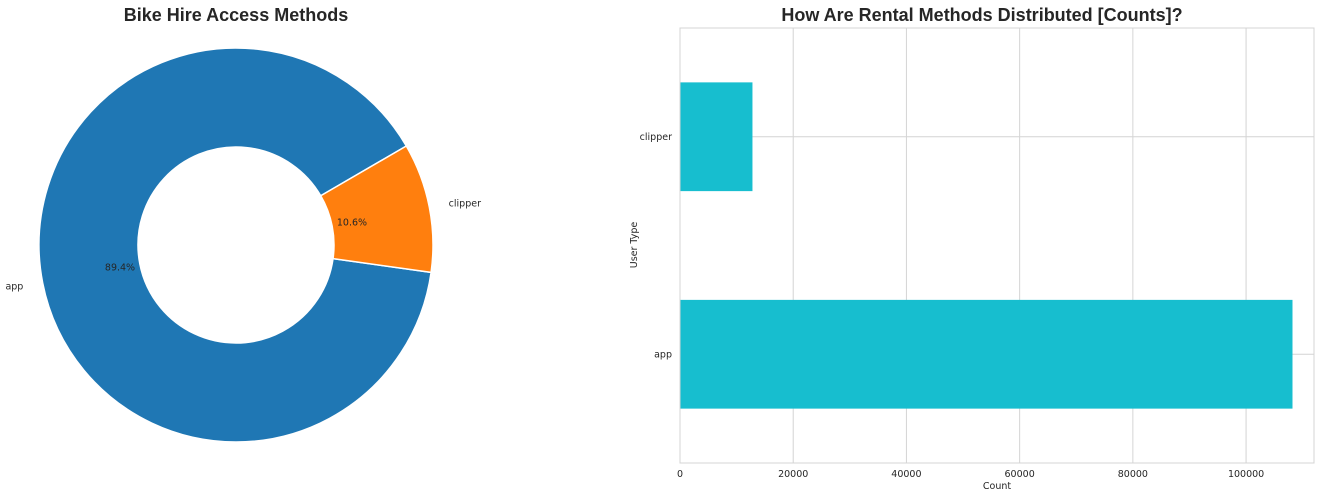 The image size is (1321, 498). Describe the element at coordinates (663, 354) in the screenshot. I see `y-tick-label-app: app` at that location.